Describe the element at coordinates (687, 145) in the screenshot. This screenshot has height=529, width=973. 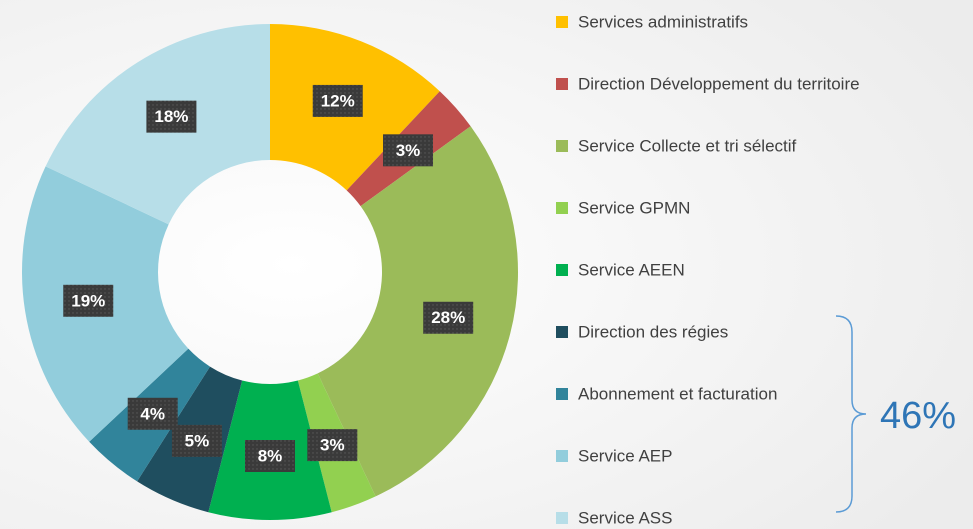
I see `legend-label: Service Collecte et tri sélectif` at that location.